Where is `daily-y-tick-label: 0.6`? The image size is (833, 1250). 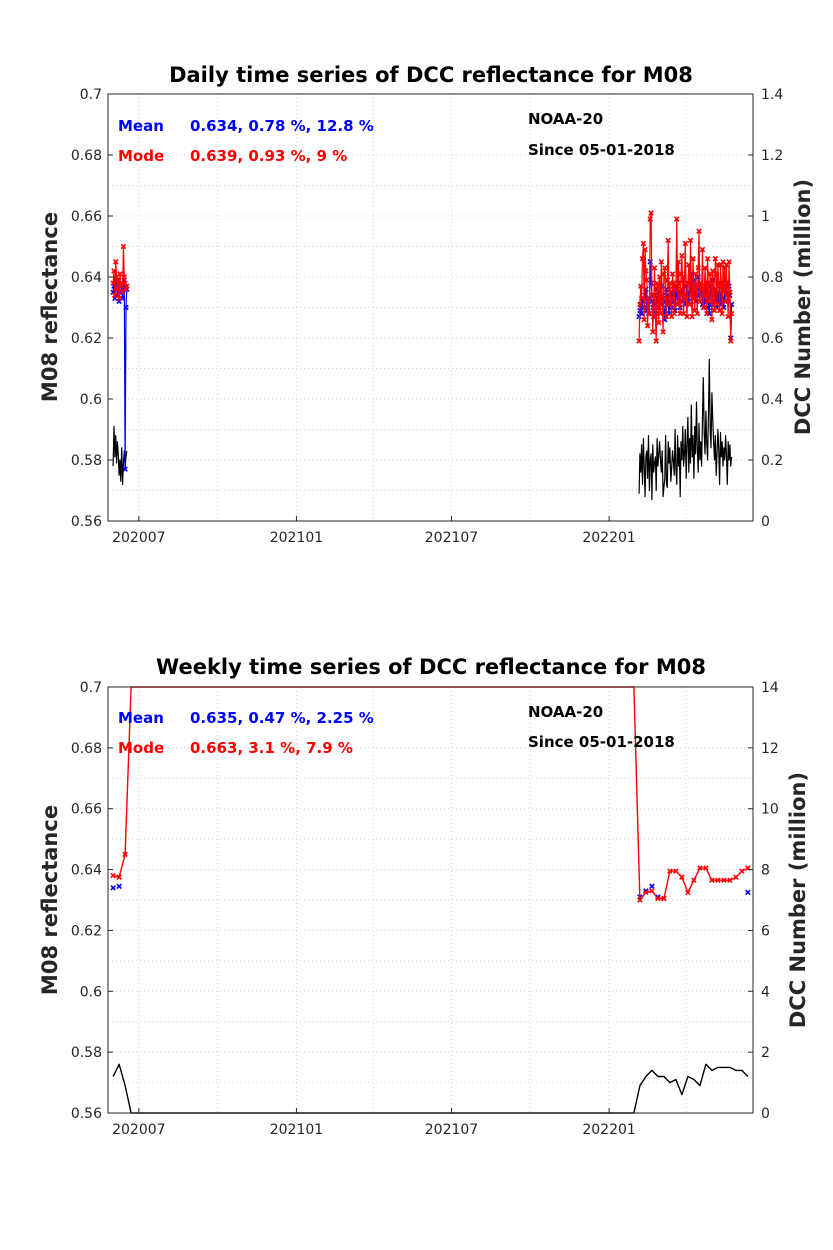 daily-y-tick-label: 0.6 is located at coordinates (91, 400).